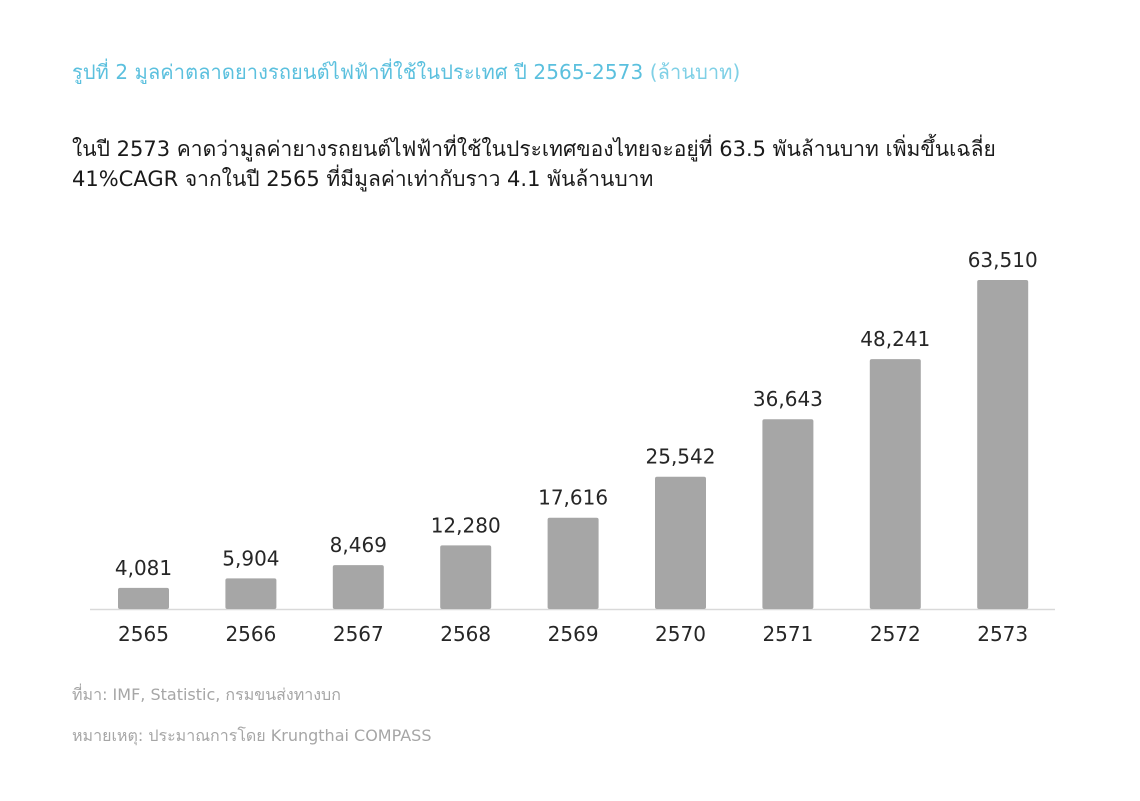 The height and width of the screenshot is (801, 1140). I want to click on source-note: ที่มา: IMF, Statistic, กรมขนส่งทางบก, so click(206, 694).